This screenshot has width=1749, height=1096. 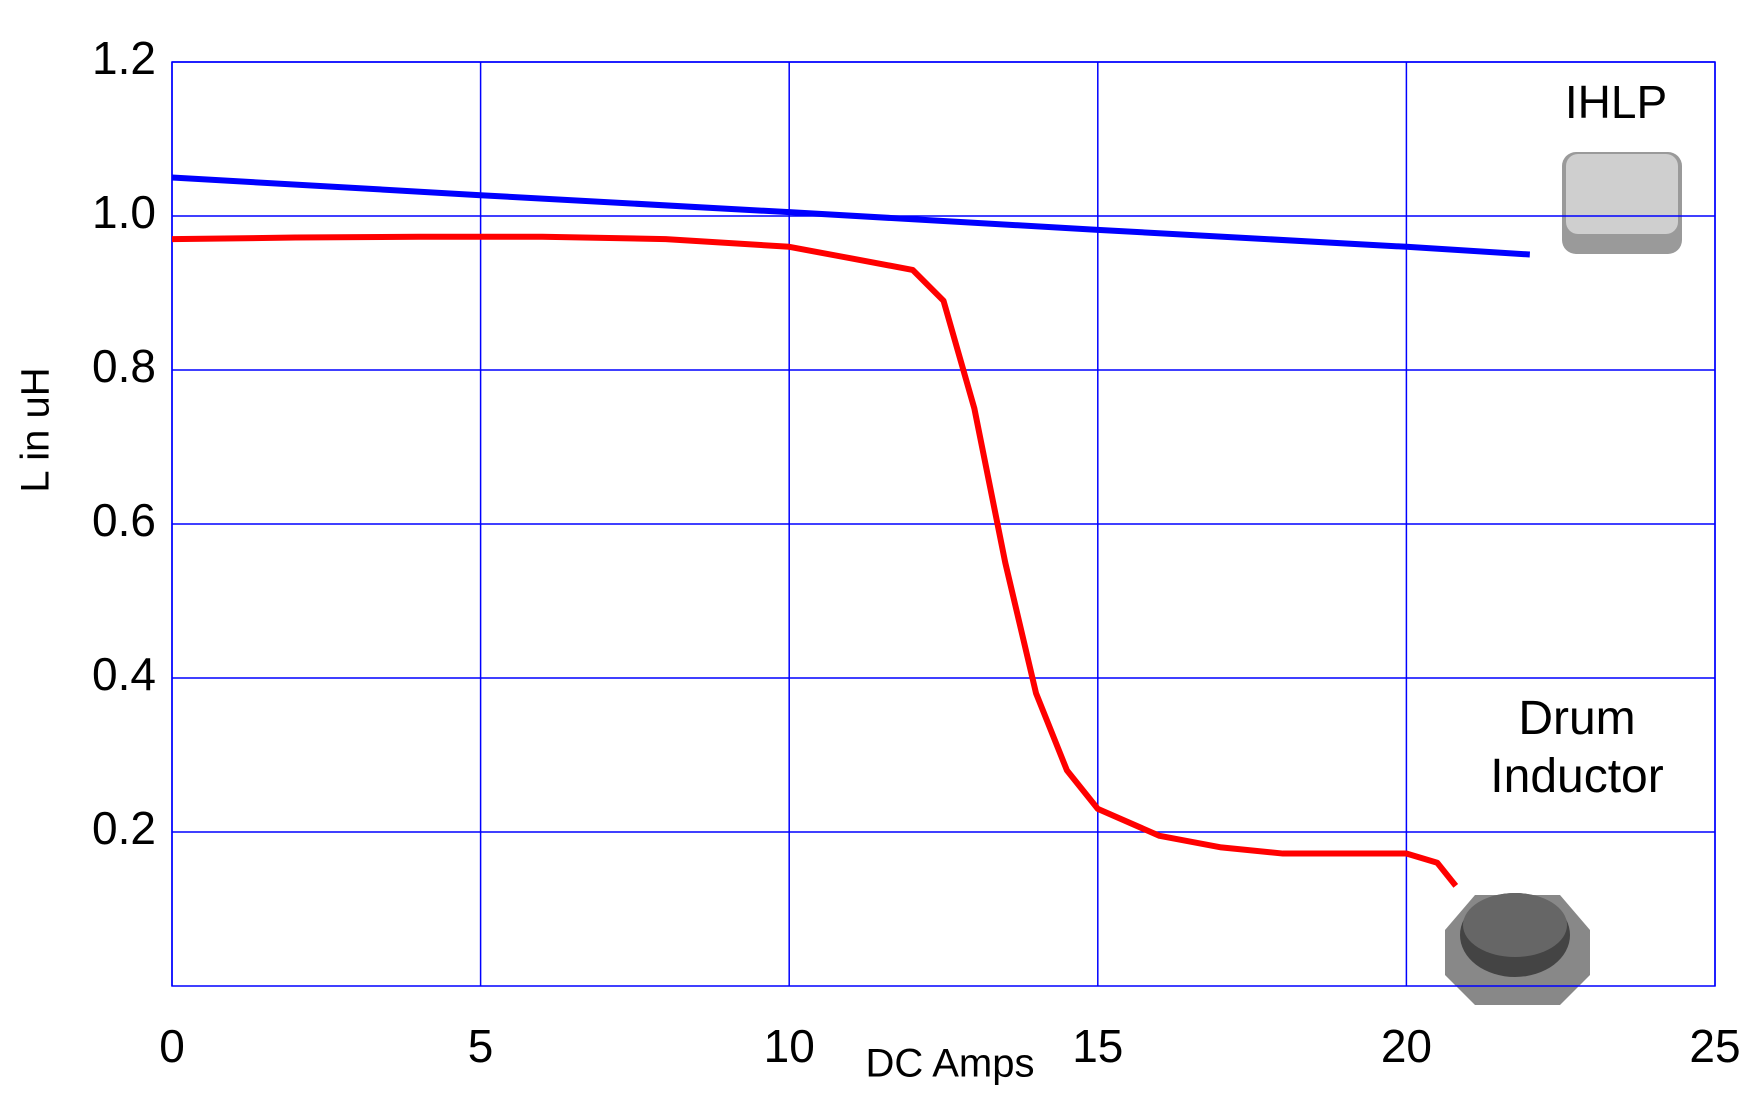 What do you see at coordinates (124, 828) in the screenshot?
I see `y-tick-label: 0.2` at bounding box center [124, 828].